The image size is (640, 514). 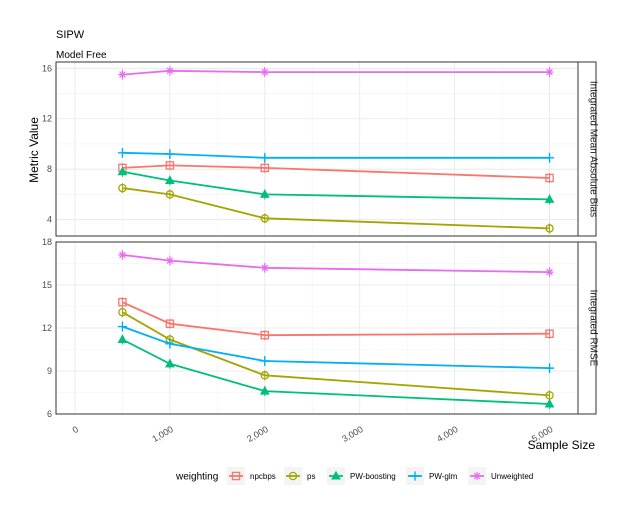 I want to click on legend-title: weighting, so click(x=196, y=477).